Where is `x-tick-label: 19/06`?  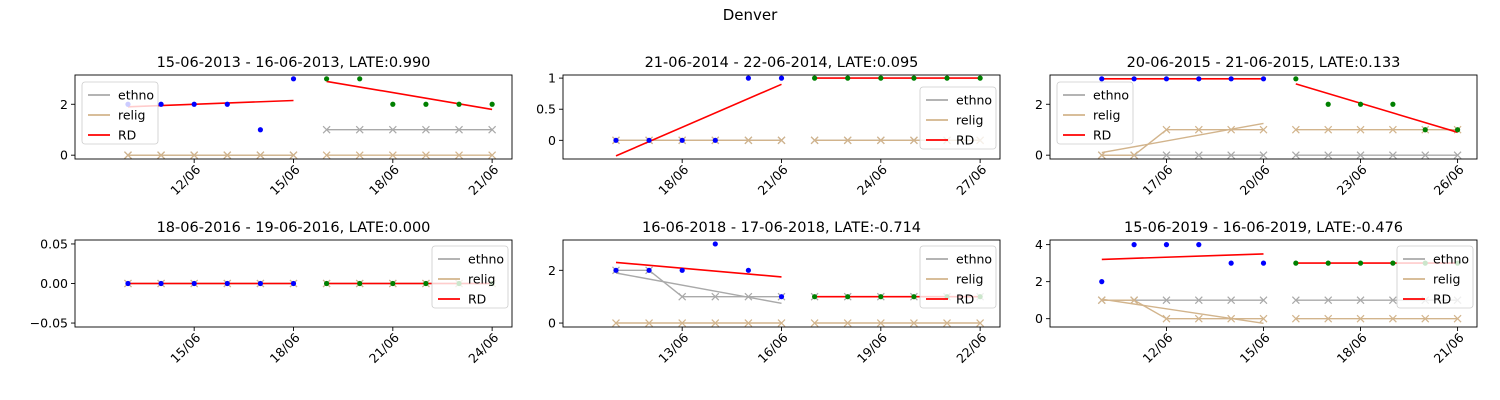 x-tick-label: 19/06 is located at coordinates (872, 348).